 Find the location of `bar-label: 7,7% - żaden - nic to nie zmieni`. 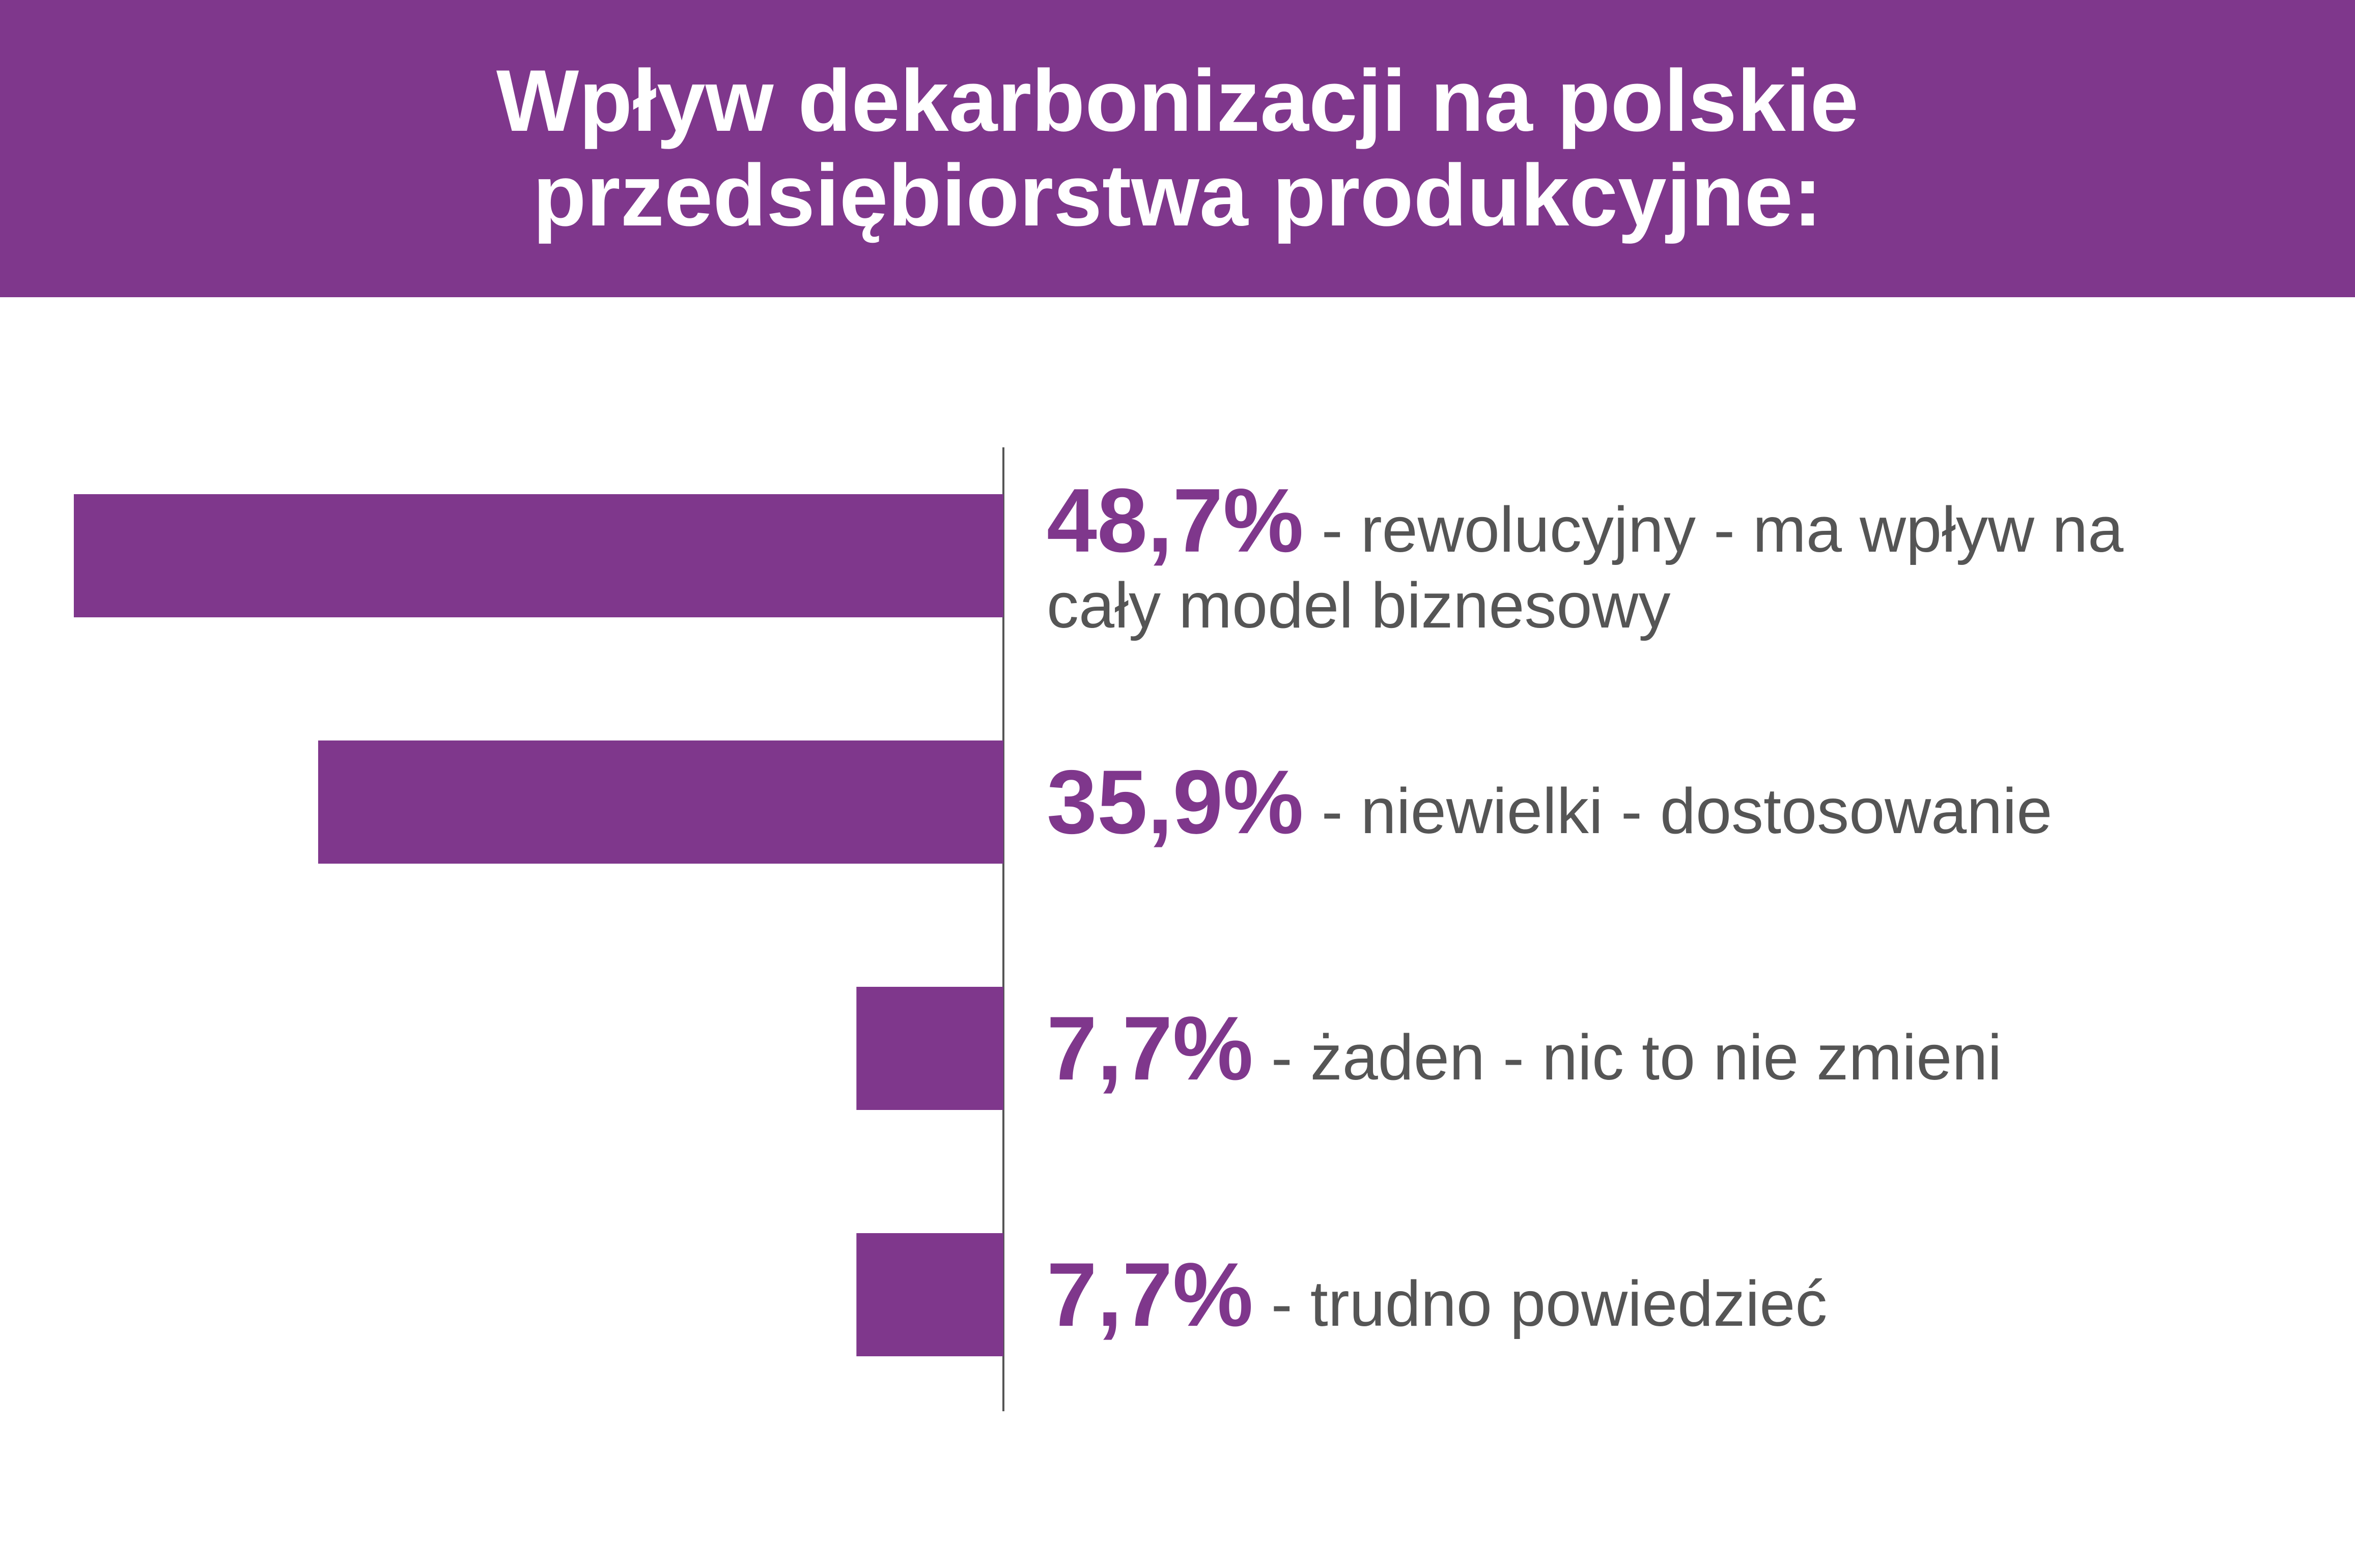

bar-label: 7,7% - żaden - nic to nie zmieni is located at coordinates (1622, 1048).